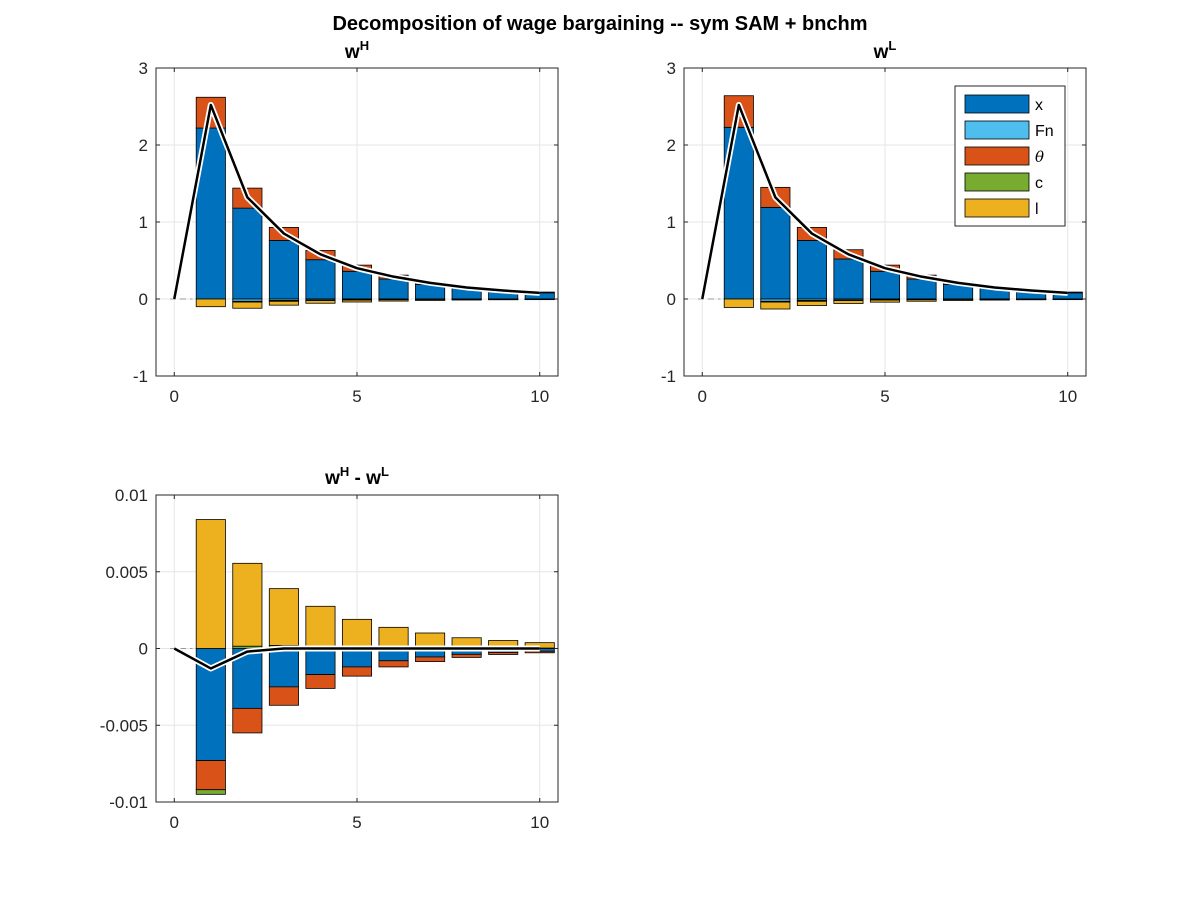 This screenshot has height=900, width=1200. What do you see at coordinates (131, 495) in the screenshot?
I see `y-tick-label: 0.01` at bounding box center [131, 495].